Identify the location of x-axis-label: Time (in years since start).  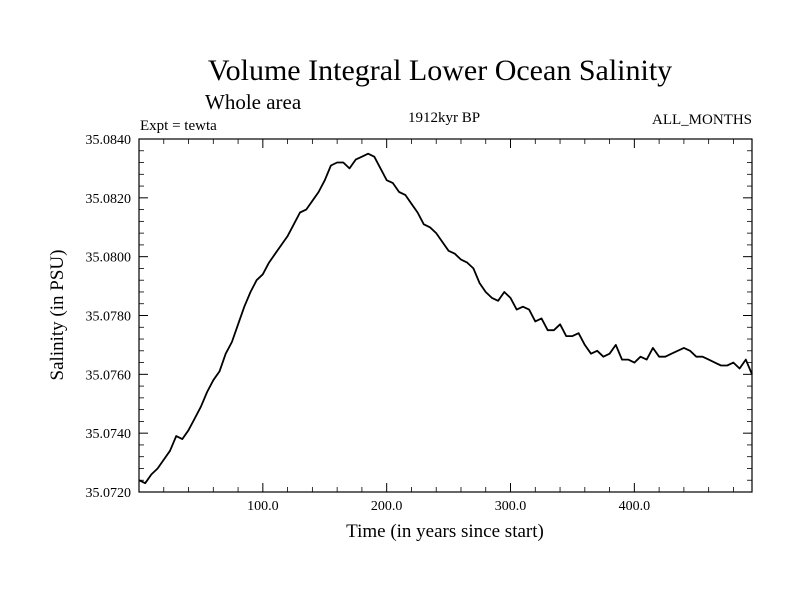
(445, 531).